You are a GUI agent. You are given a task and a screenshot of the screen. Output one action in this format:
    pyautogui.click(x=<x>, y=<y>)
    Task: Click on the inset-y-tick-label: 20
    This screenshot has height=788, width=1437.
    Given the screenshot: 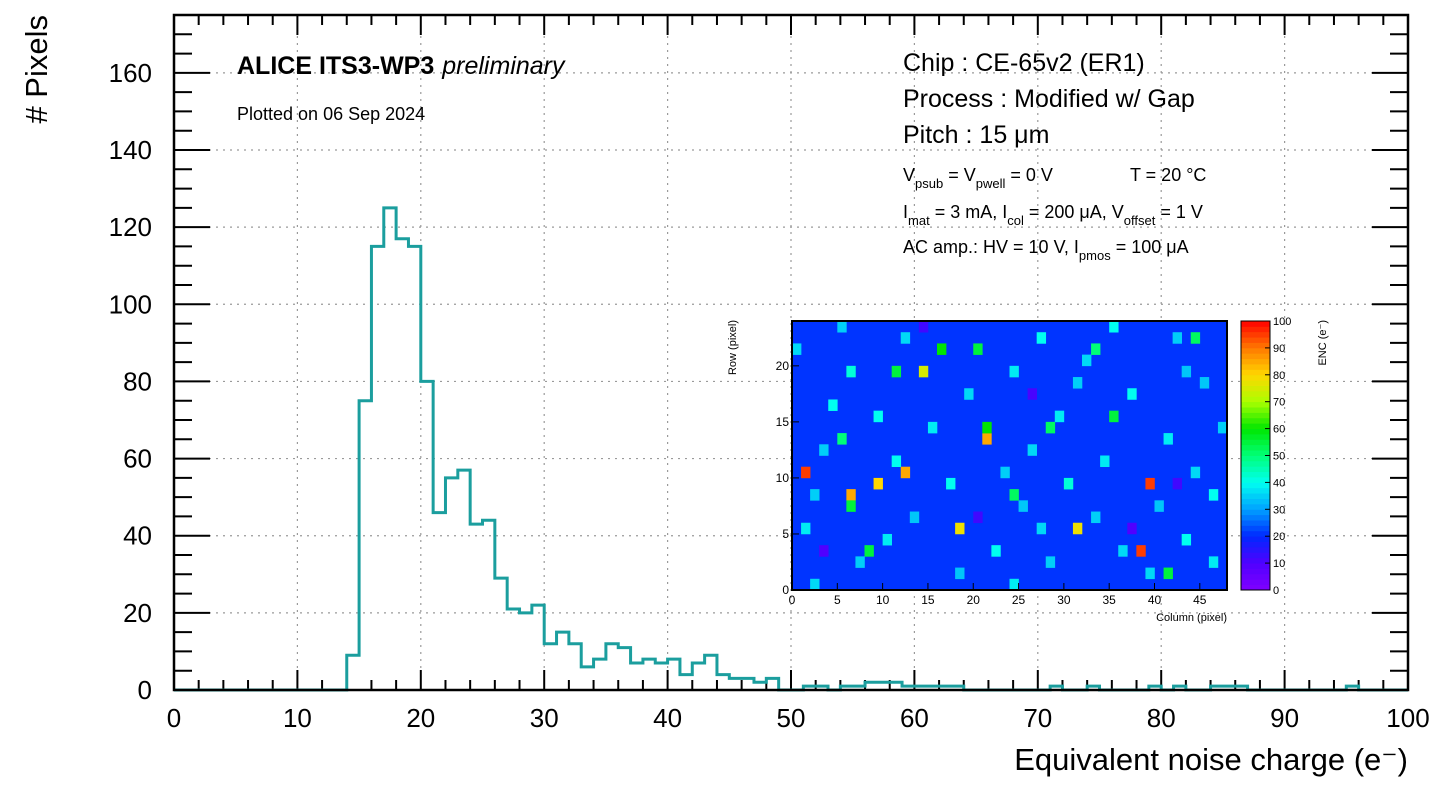 What is the action you would take?
    pyautogui.click(x=783, y=366)
    